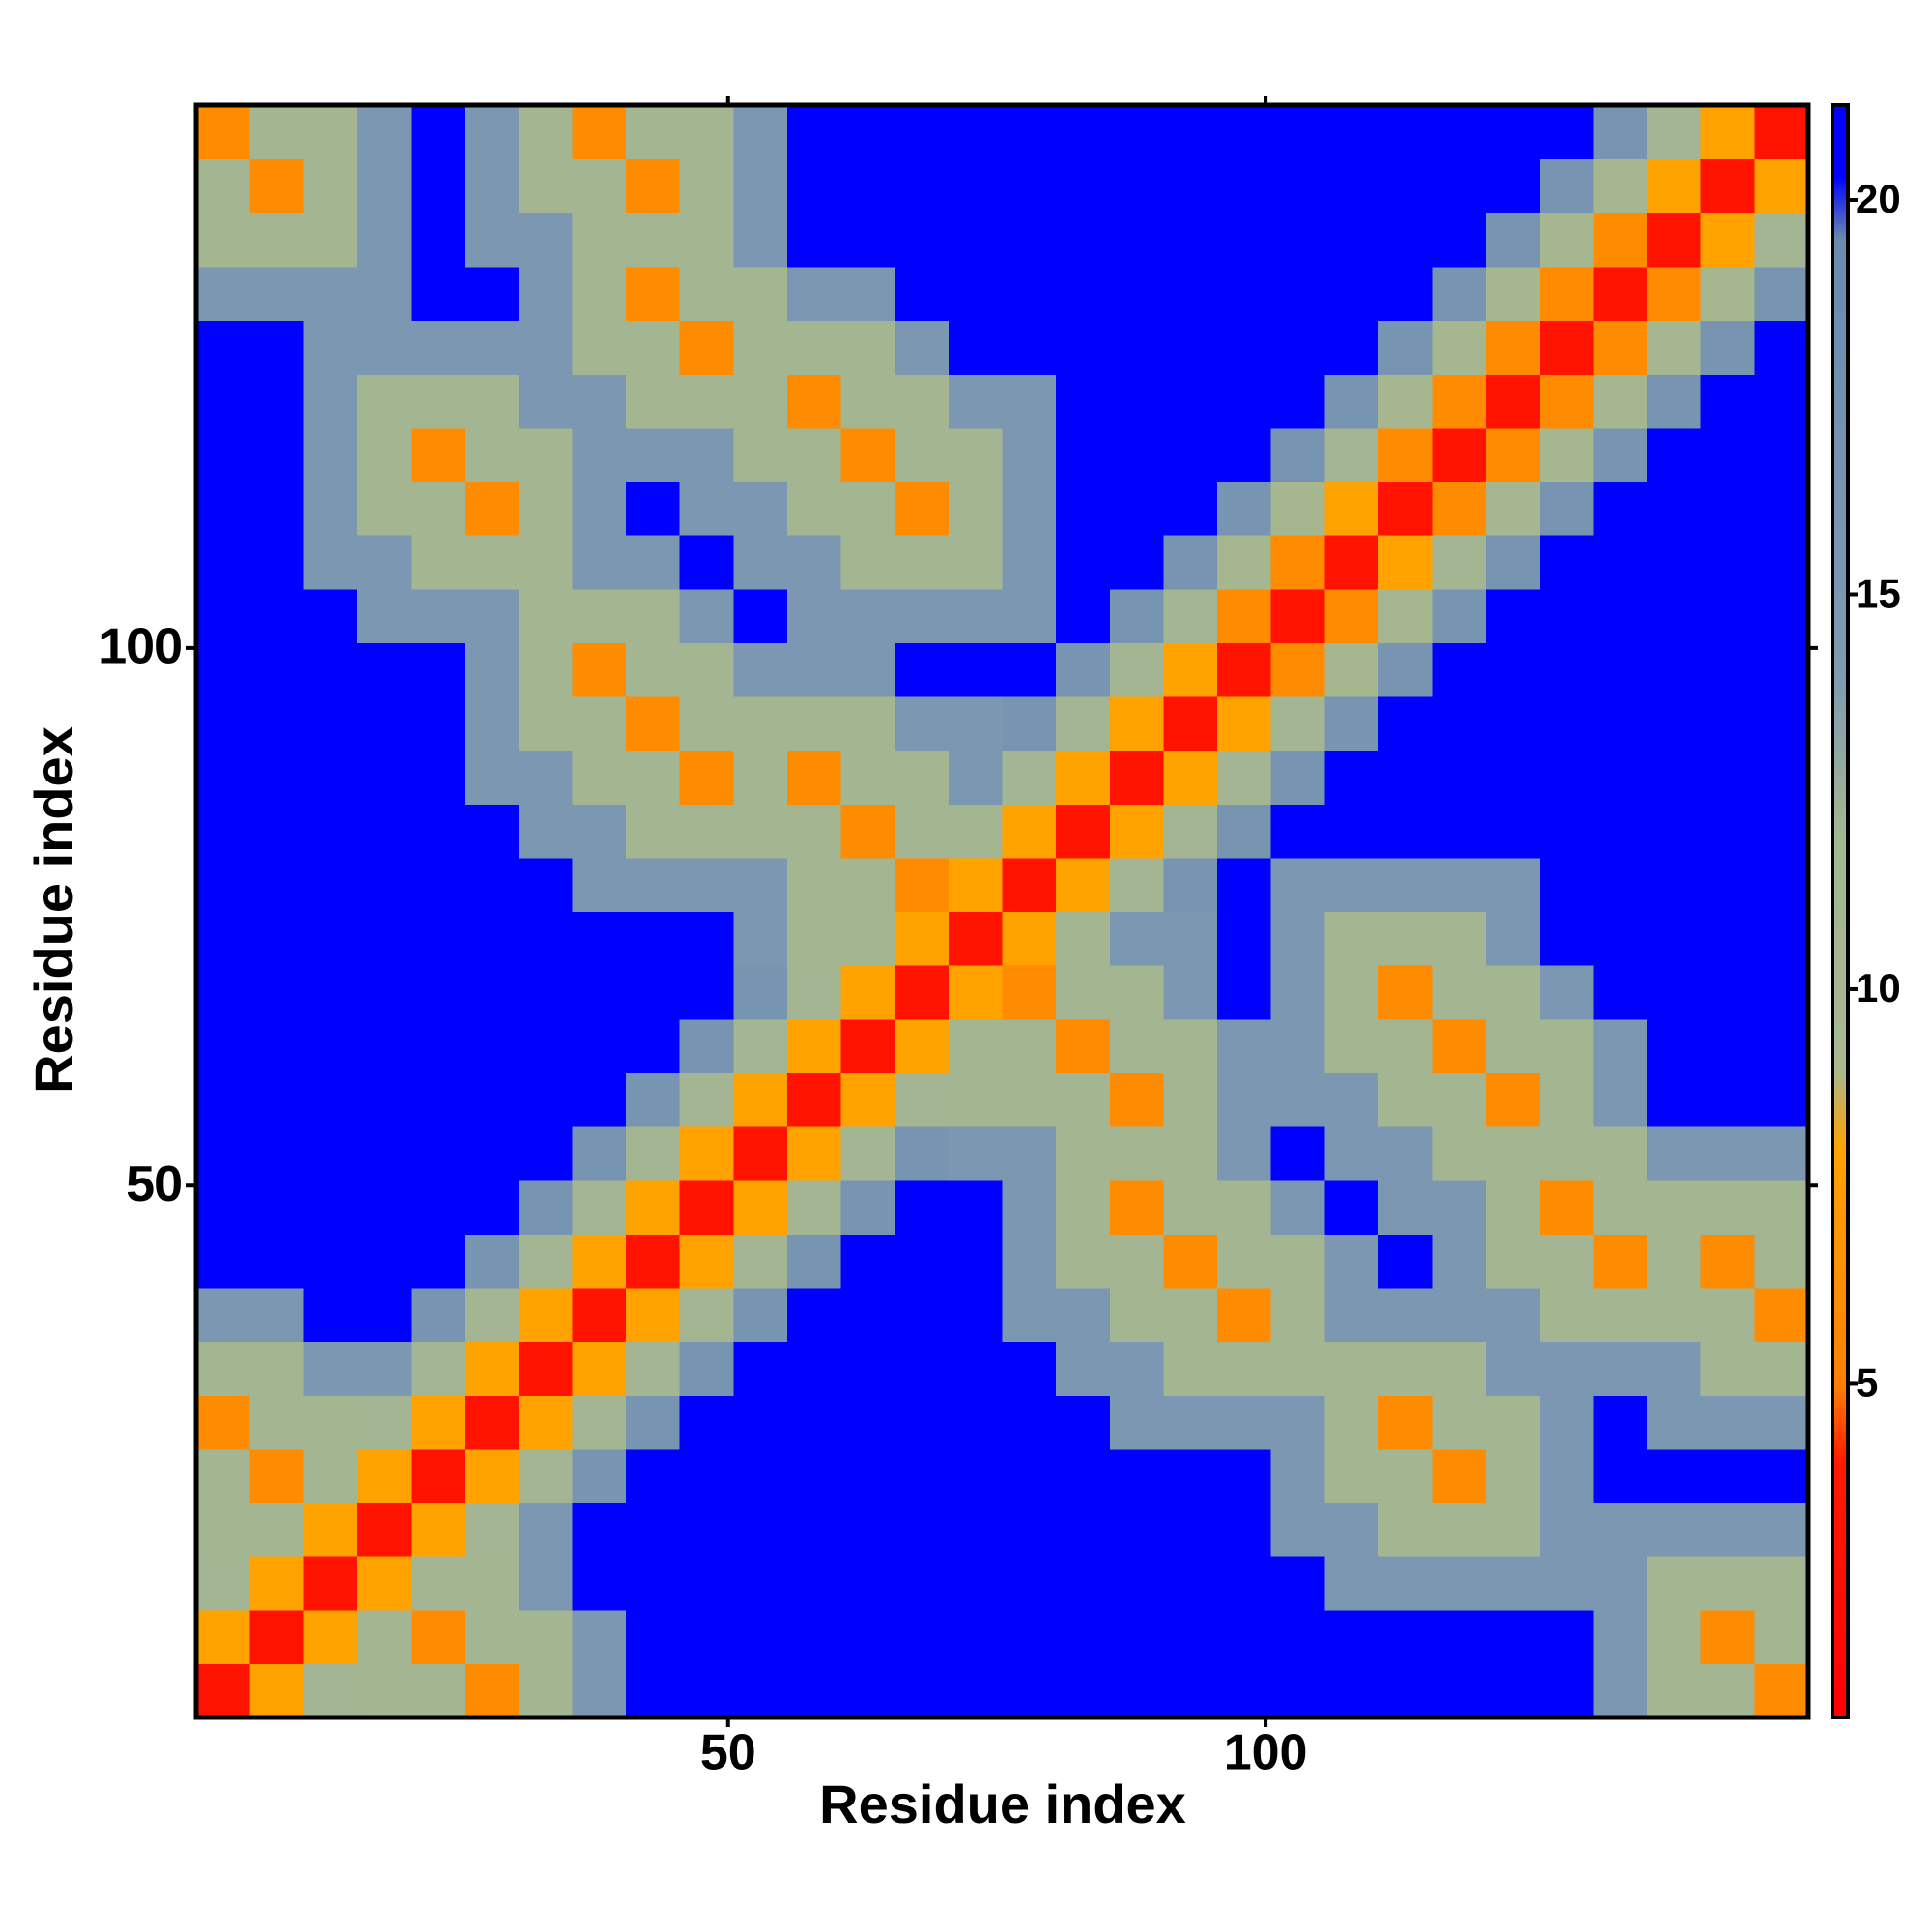  I want to click on colorbar-tick-label: 10, so click(1878, 987).